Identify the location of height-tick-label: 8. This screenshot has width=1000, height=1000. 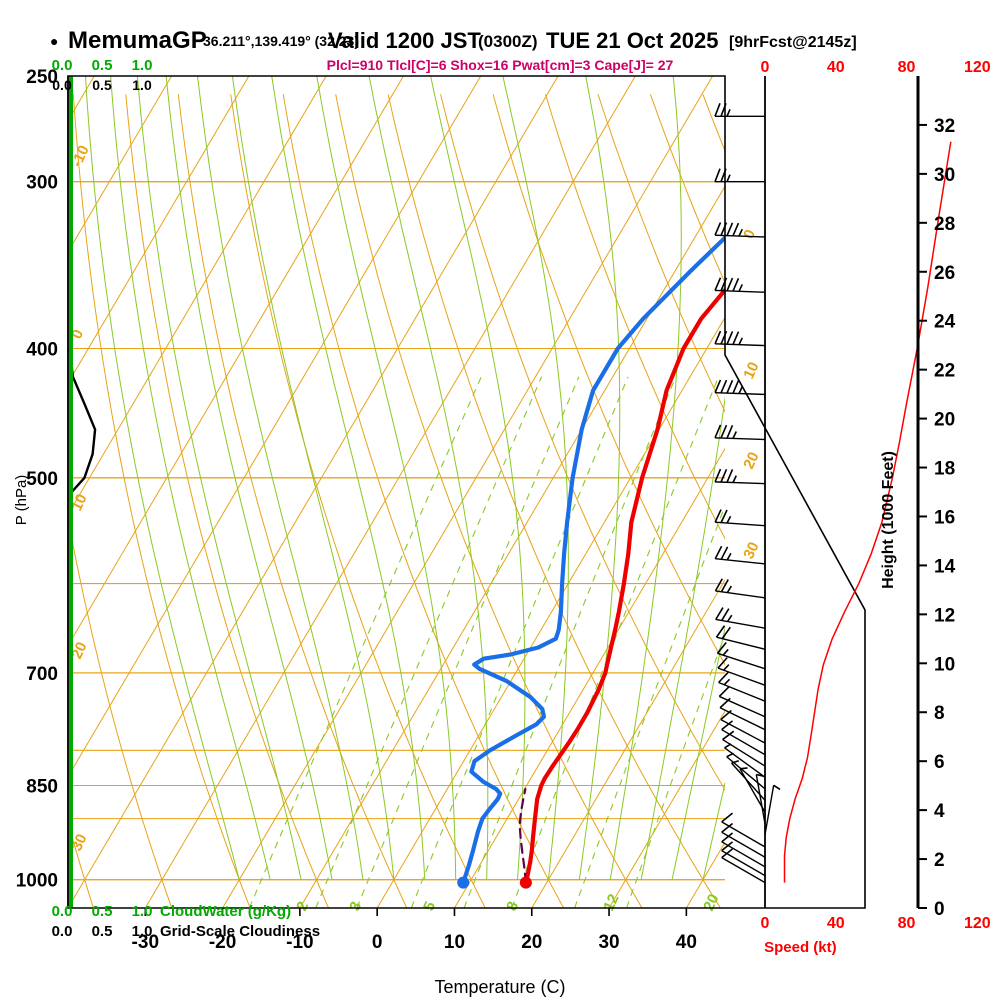
(939, 713).